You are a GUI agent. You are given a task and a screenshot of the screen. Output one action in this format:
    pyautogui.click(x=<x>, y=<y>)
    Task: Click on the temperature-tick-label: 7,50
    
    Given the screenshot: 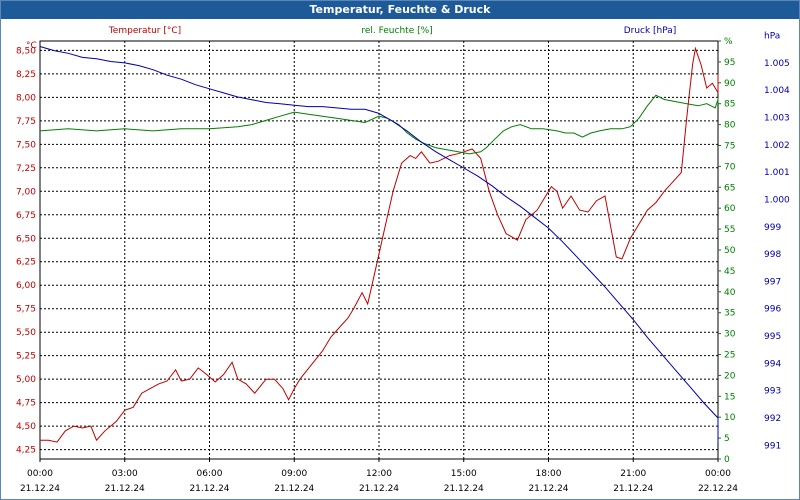 What is the action you would take?
    pyautogui.click(x=26, y=145)
    